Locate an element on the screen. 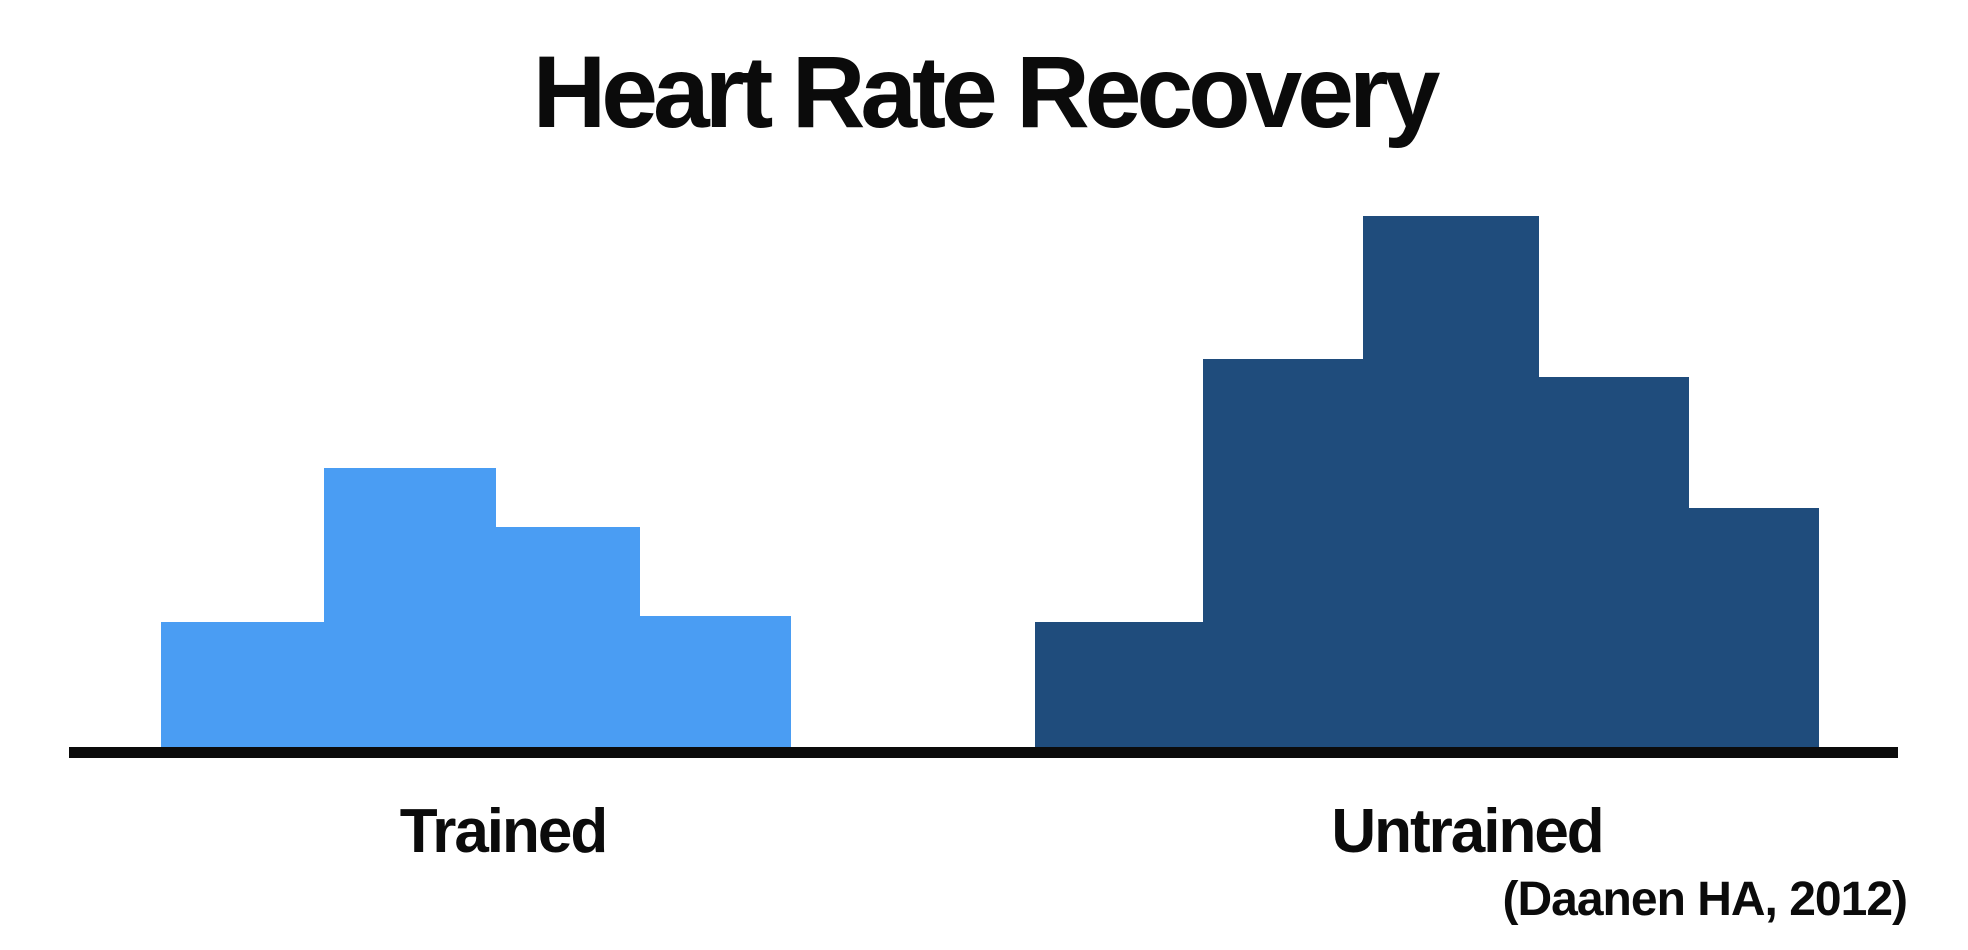 This screenshot has height=950, width=1968. chart-title: Heart Rate Recovery is located at coordinates (986, 92).